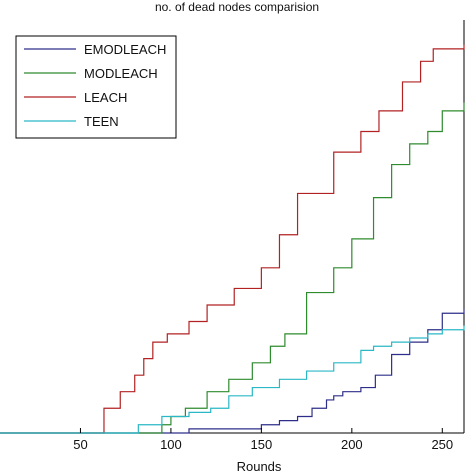 This screenshot has height=474, width=474. Describe the element at coordinates (262, 444) in the screenshot. I see `x-tick-label: 150` at that location.